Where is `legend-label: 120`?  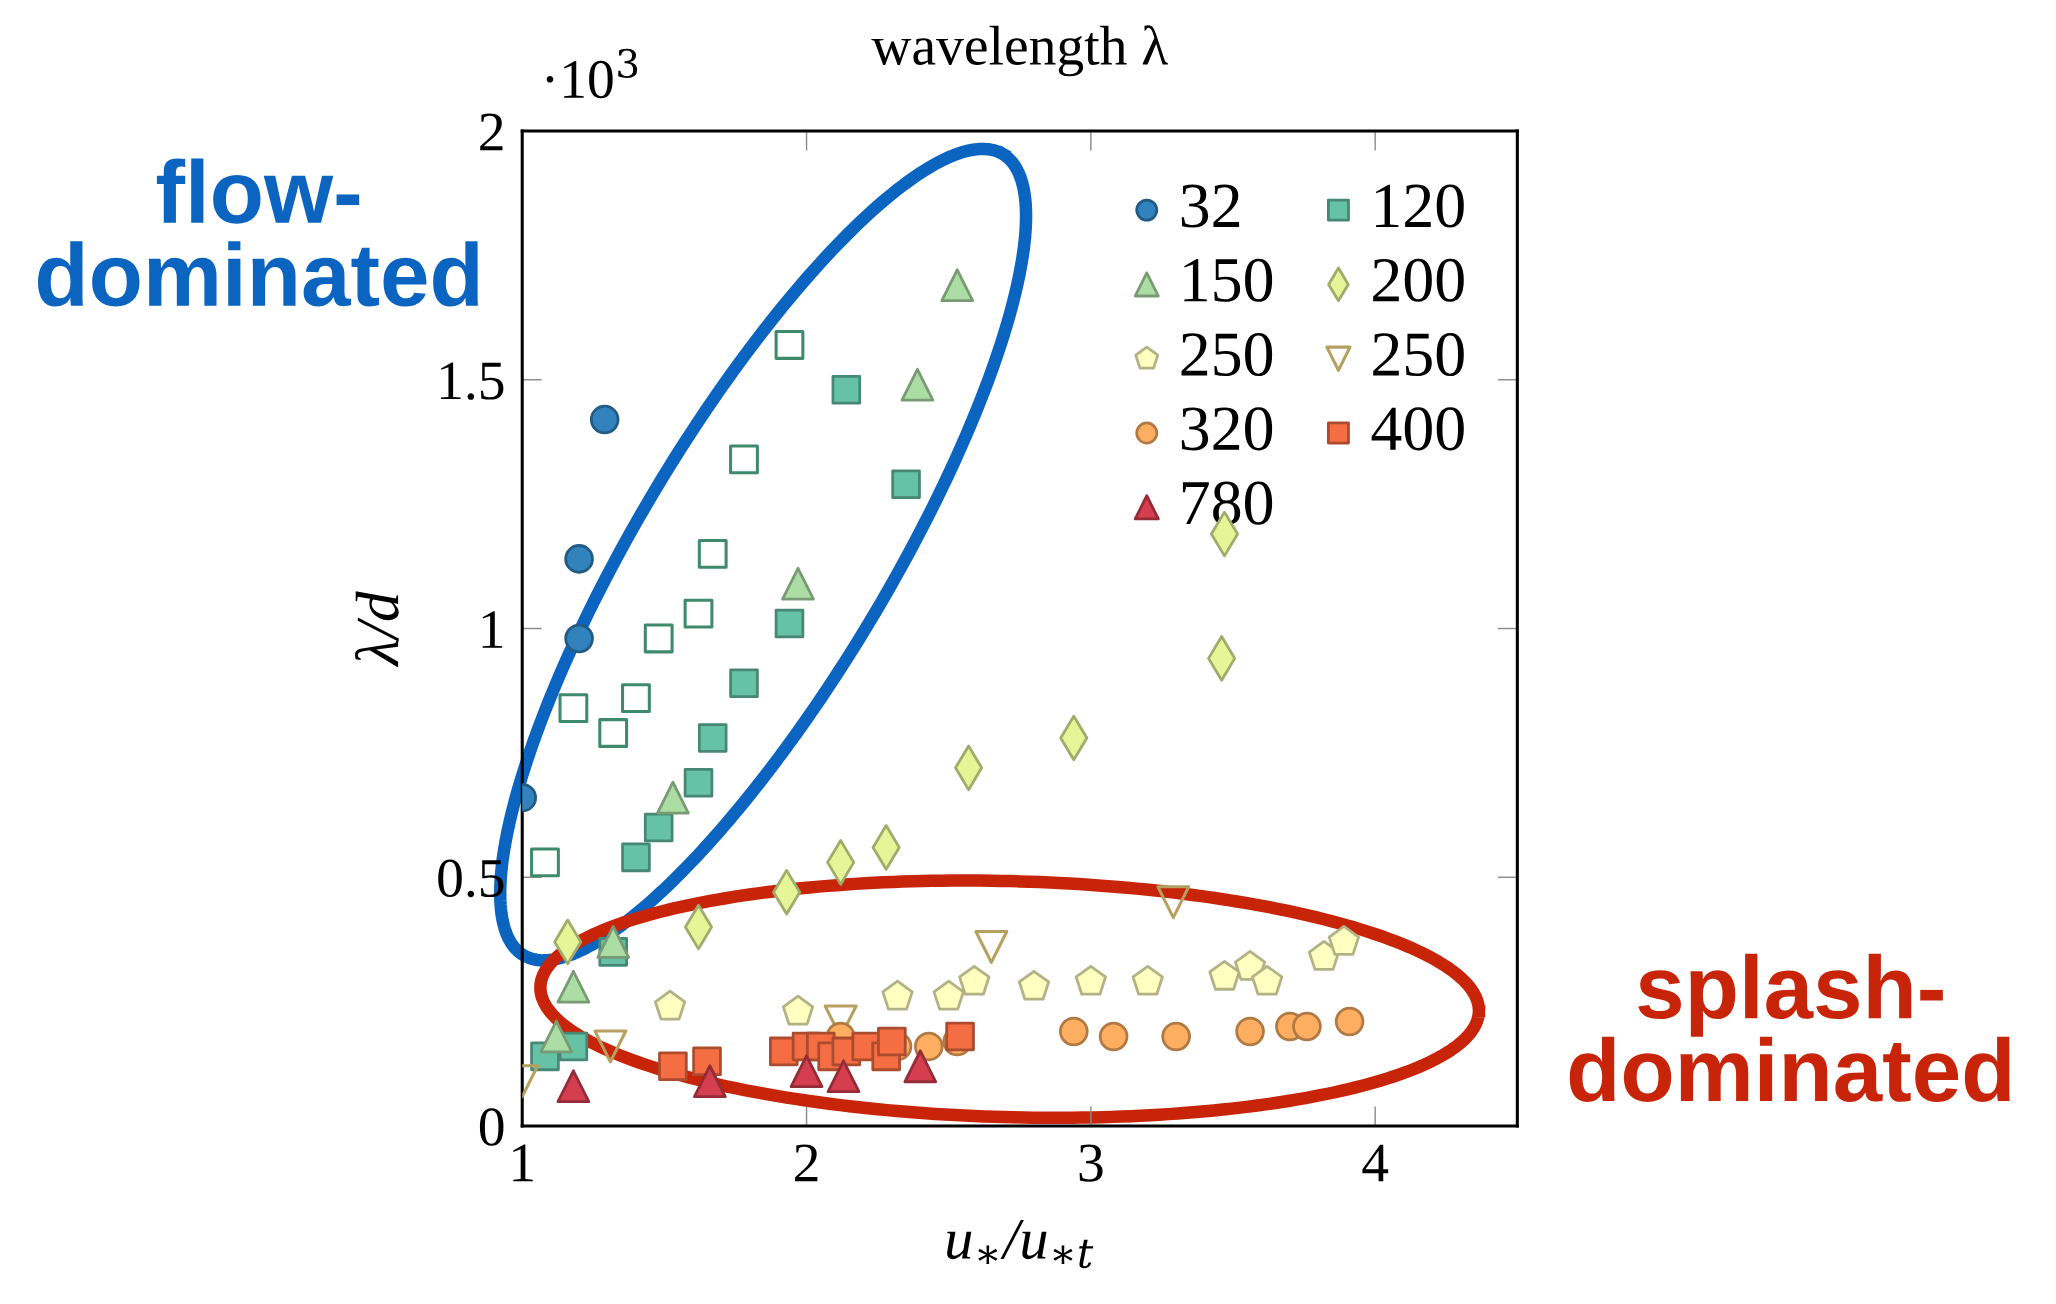 legend-label: 120 is located at coordinates (1420, 206).